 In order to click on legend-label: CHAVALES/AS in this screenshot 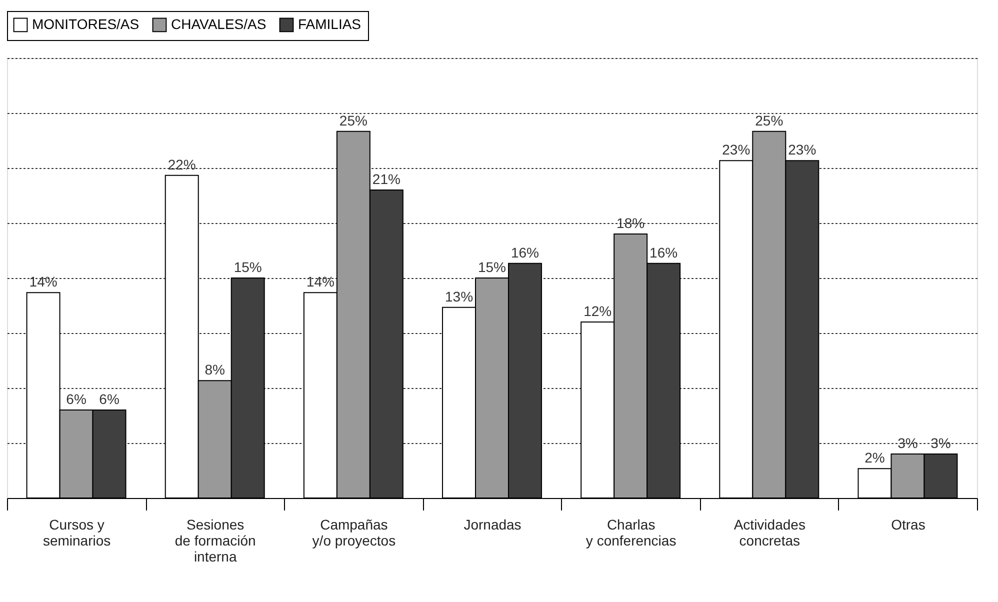, I will do `click(218, 24)`.